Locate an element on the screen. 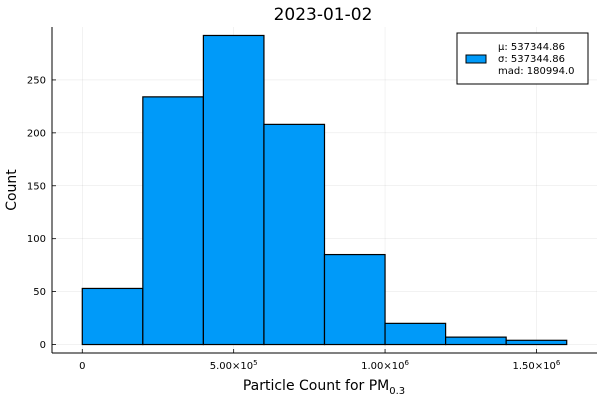  legend-line-sigma: σ: 537344.86 is located at coordinates (531, 59).